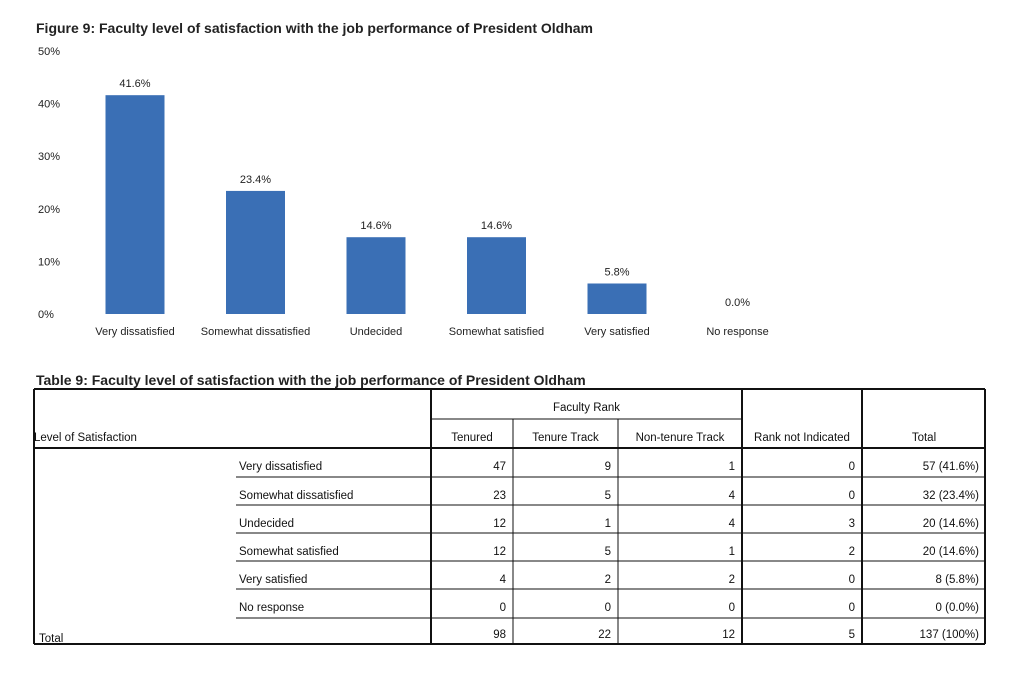  Describe the element at coordinates (49, 210) in the screenshot. I see `y-tick-label: 20%` at that location.